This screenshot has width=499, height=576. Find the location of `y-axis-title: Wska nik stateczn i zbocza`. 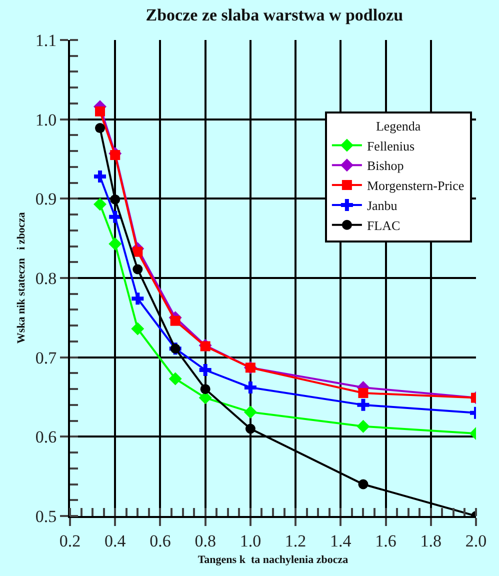

y-axis-title: Wska nik stateczn i zbocza is located at coordinates (22, 278).